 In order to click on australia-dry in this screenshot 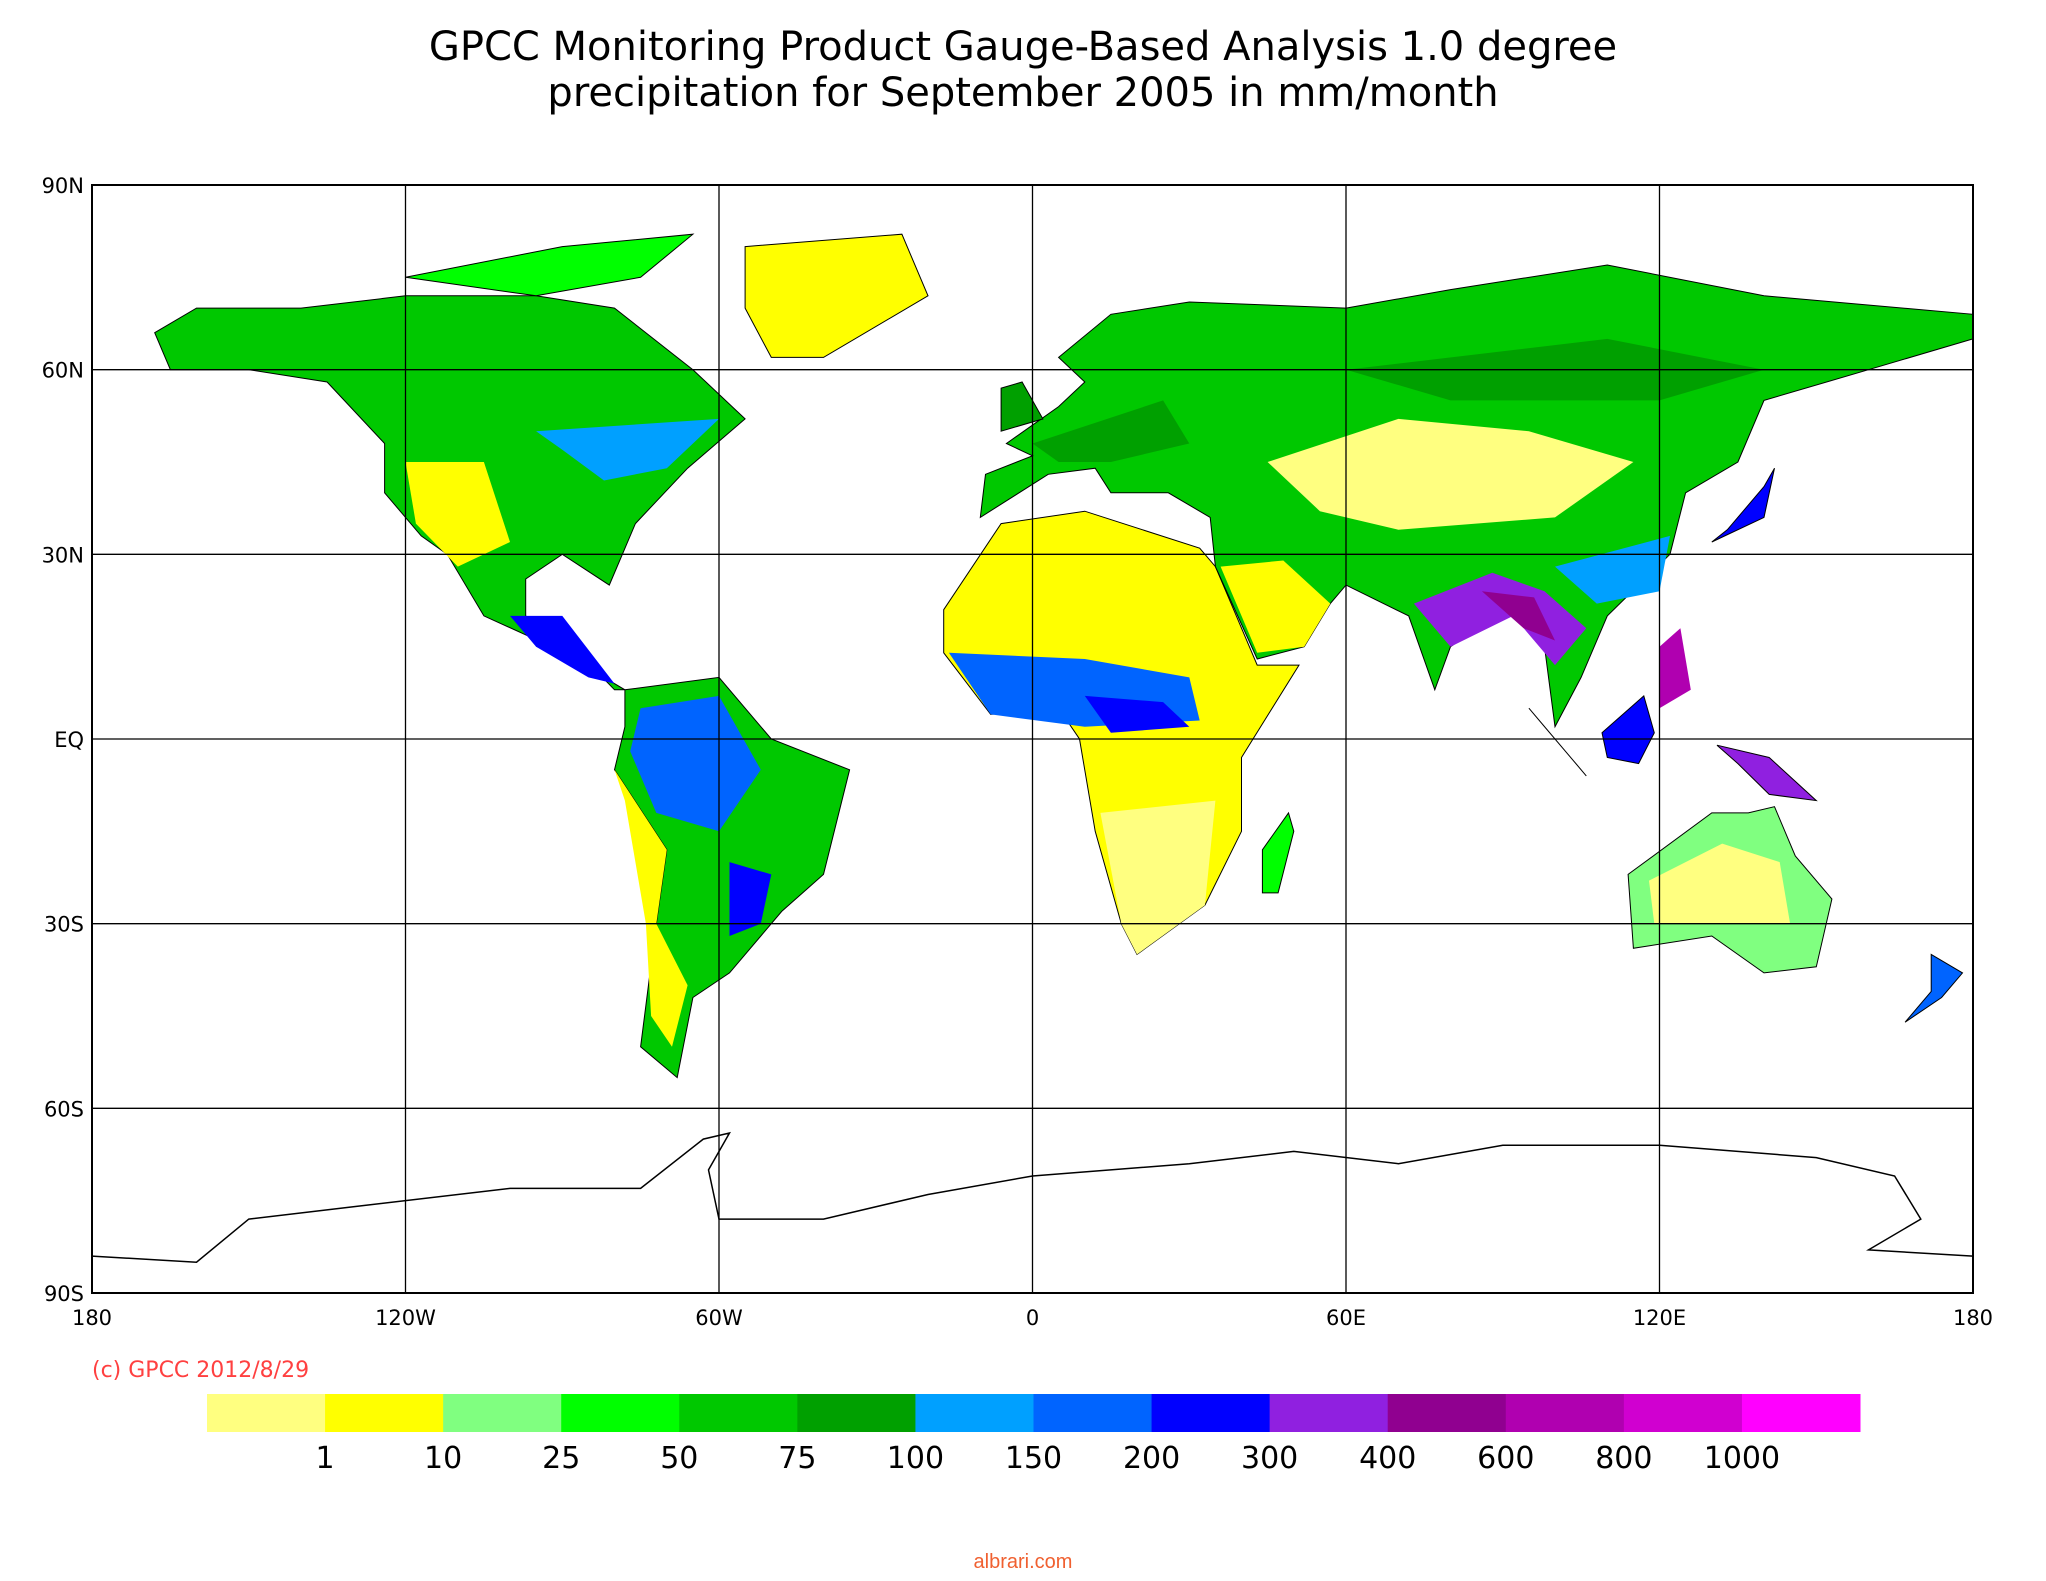, I will do `click(1720, 883)`.